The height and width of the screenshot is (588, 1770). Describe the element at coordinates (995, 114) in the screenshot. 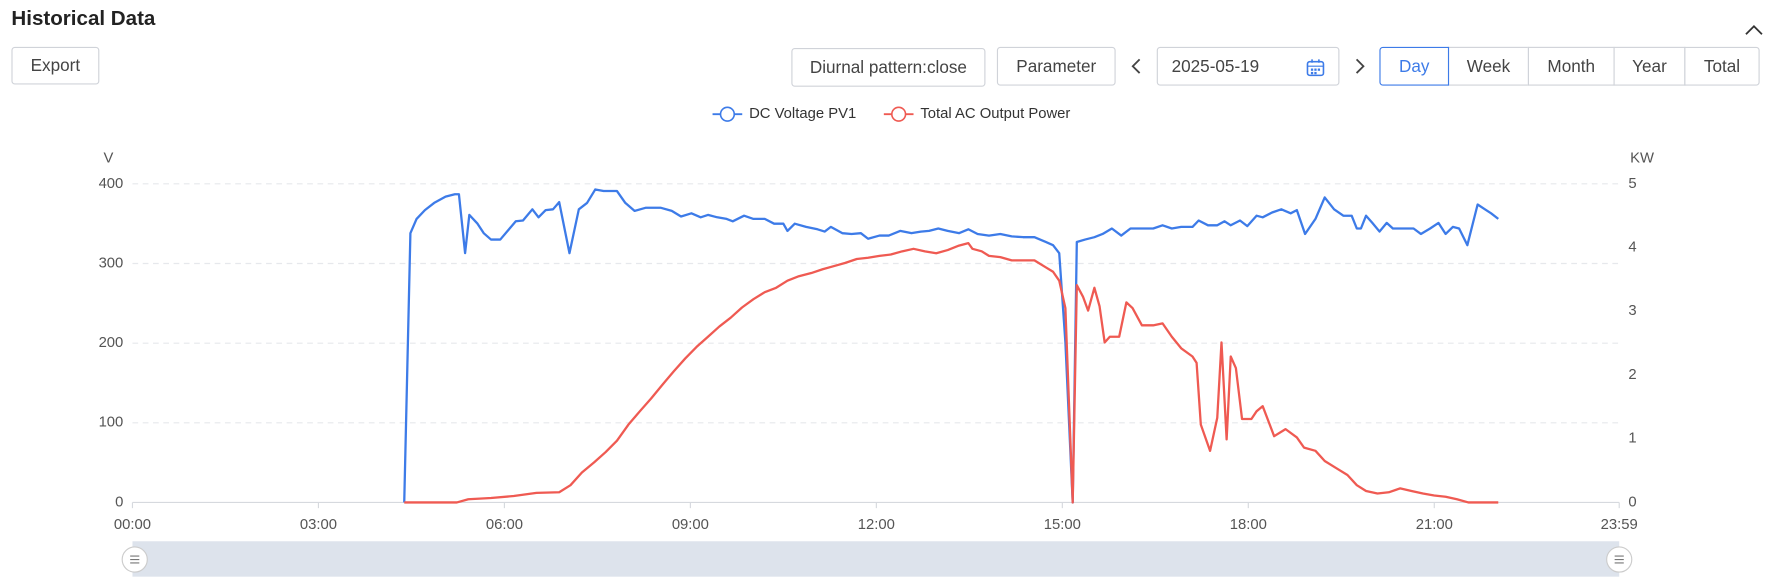

I see `legend-label: Total AC Output Power` at that location.